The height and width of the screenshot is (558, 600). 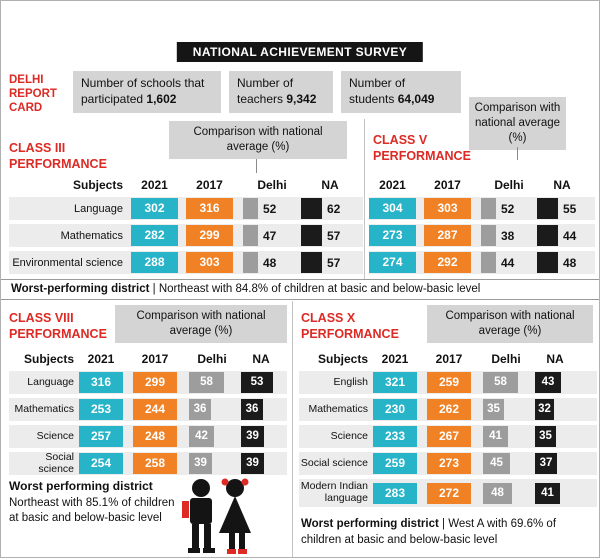 I want to click on table-row: Mathematics 230 262 35 32, so click(x=448, y=409).